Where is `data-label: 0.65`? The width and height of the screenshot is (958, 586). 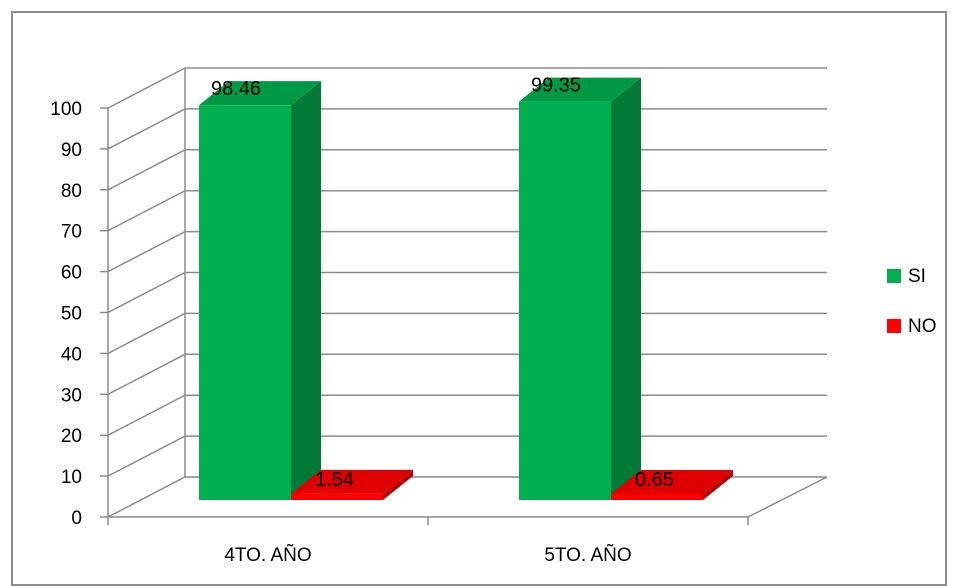
data-label: 0.65 is located at coordinates (654, 480).